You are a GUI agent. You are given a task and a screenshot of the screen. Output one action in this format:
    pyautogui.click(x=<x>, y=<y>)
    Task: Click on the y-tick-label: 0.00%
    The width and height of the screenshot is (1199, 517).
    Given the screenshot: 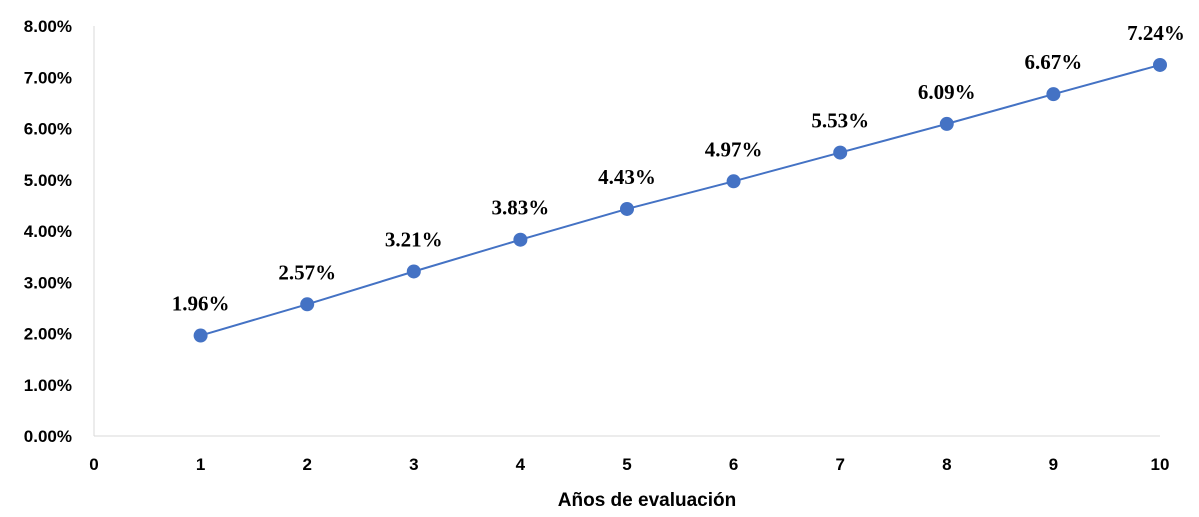 What is the action you would take?
    pyautogui.click(x=48, y=436)
    